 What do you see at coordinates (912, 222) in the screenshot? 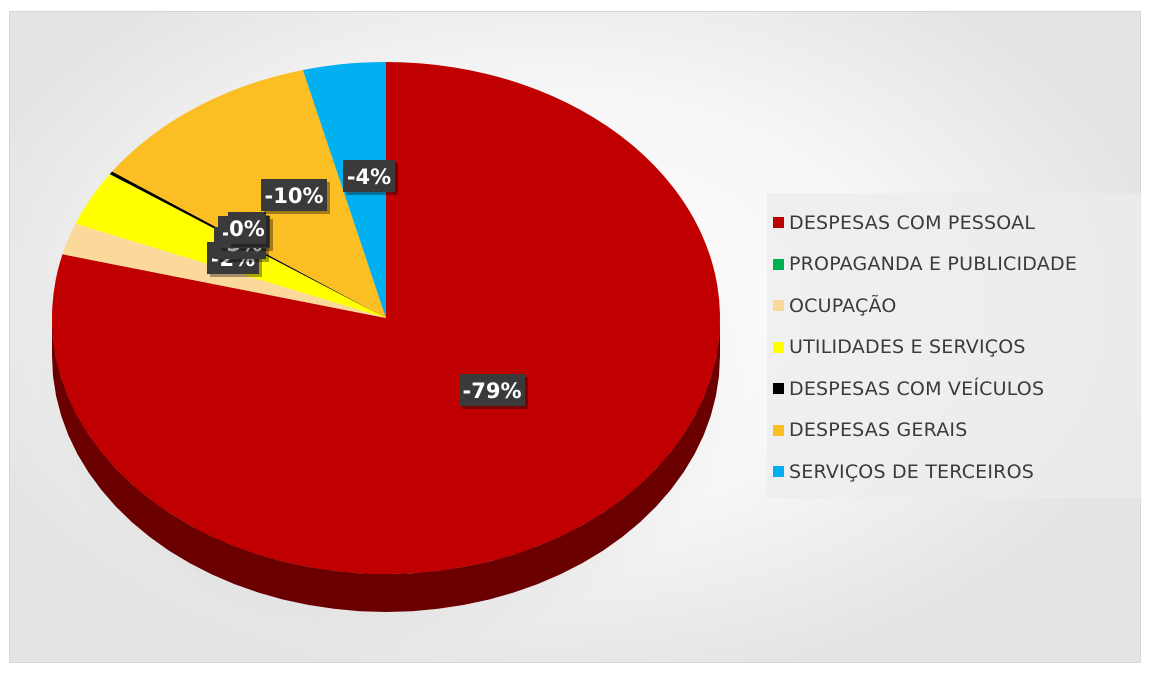
I see `legend-label: DESPESAS COM PESSOAL` at bounding box center [912, 222].